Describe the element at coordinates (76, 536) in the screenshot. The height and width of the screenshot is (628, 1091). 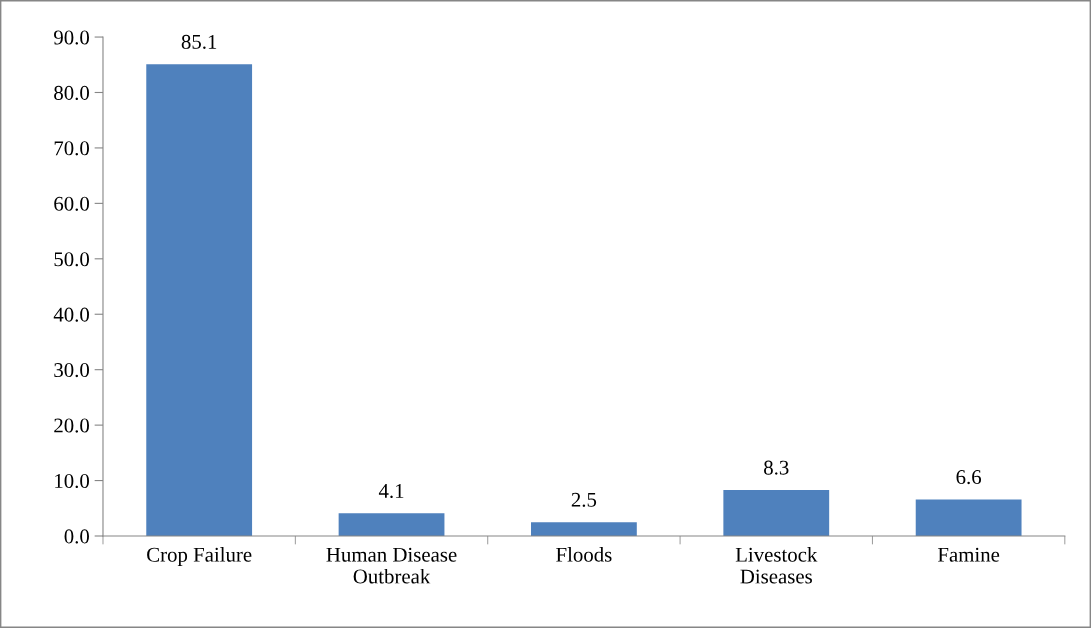
I see `y-tick-label: 0.0` at that location.